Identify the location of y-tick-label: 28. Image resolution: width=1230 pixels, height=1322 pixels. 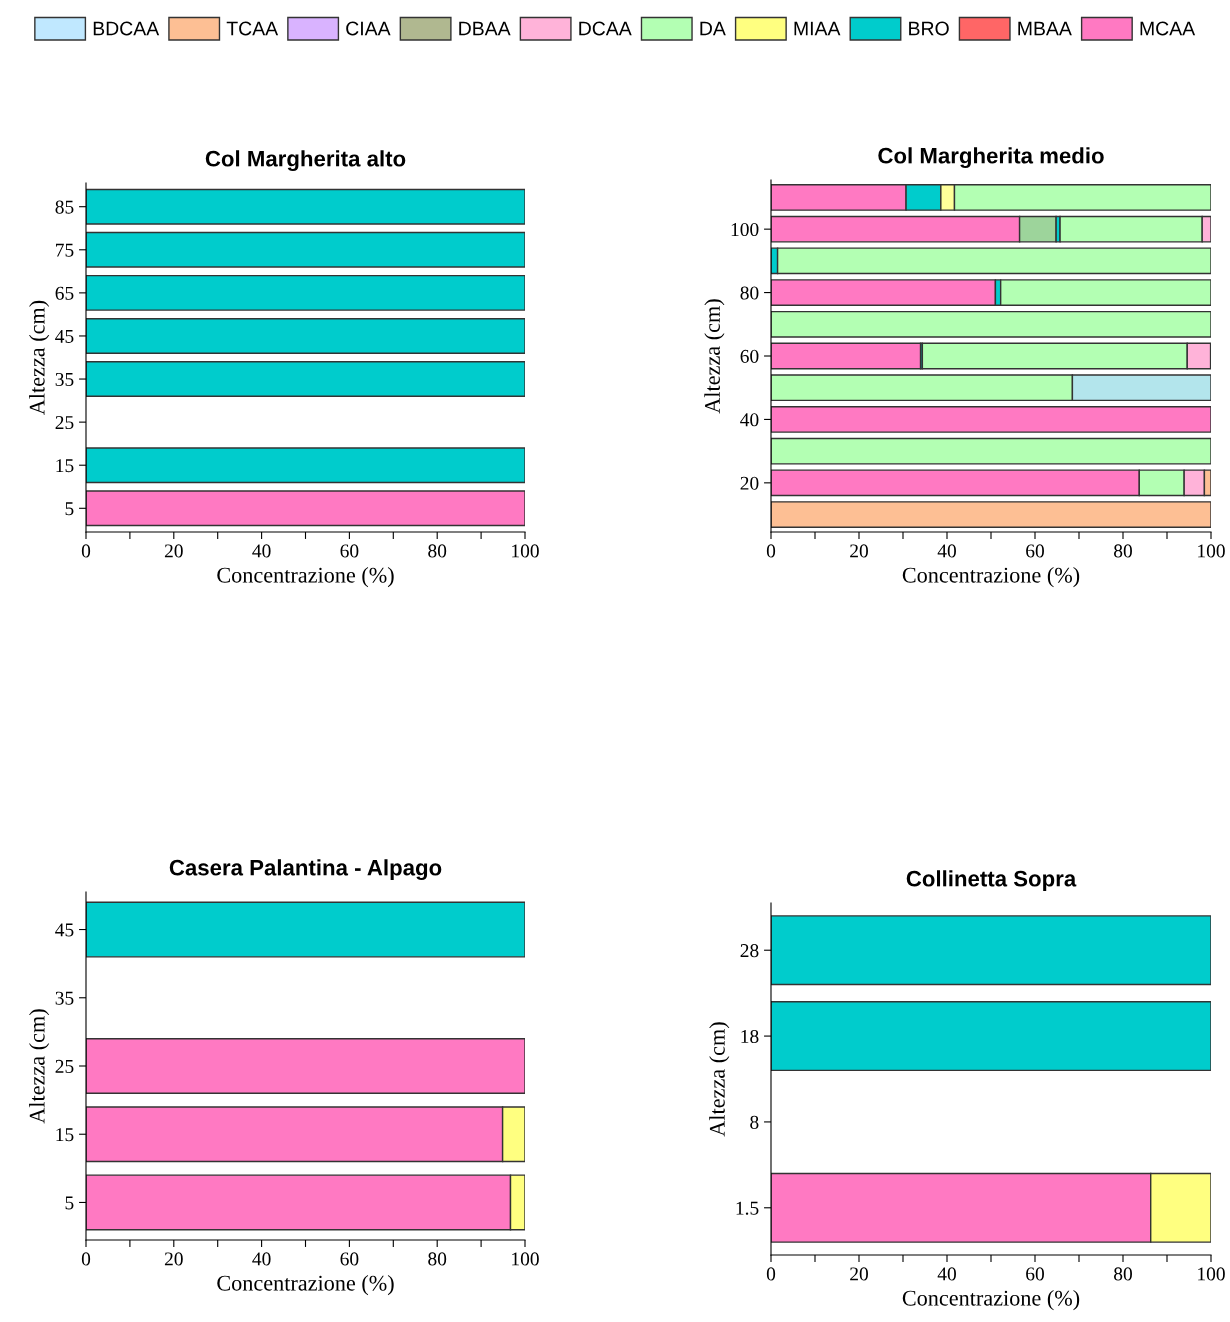
(749, 951).